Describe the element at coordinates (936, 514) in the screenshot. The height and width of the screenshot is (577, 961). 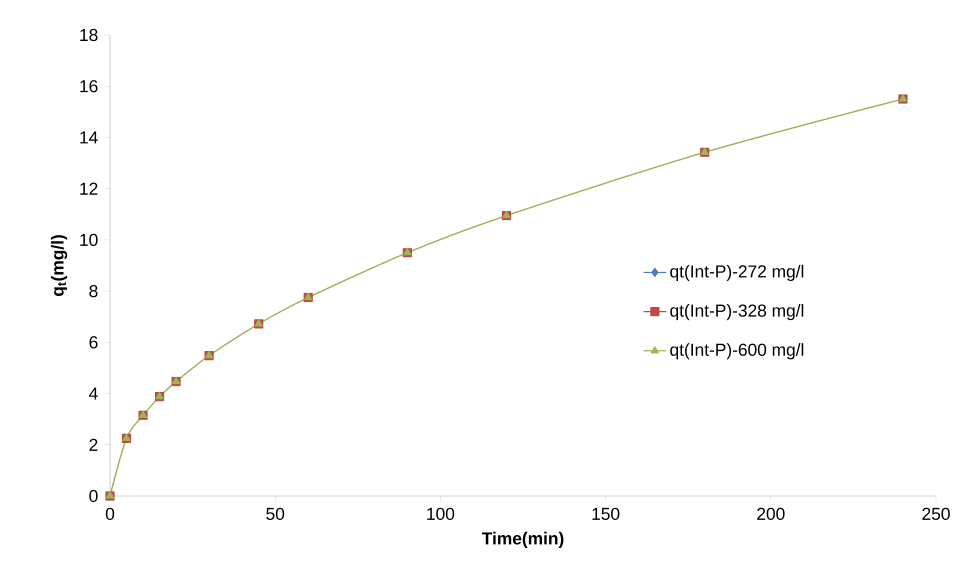
I see `x-tick-label: 250` at that location.